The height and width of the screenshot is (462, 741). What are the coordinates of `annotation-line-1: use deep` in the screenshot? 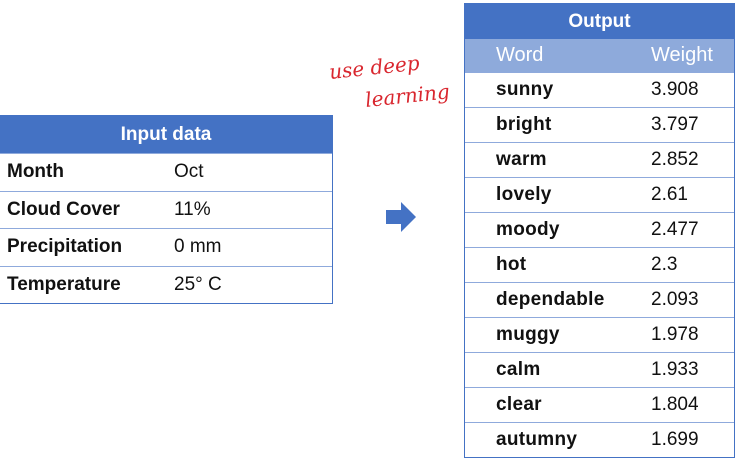 It's located at (374, 69).